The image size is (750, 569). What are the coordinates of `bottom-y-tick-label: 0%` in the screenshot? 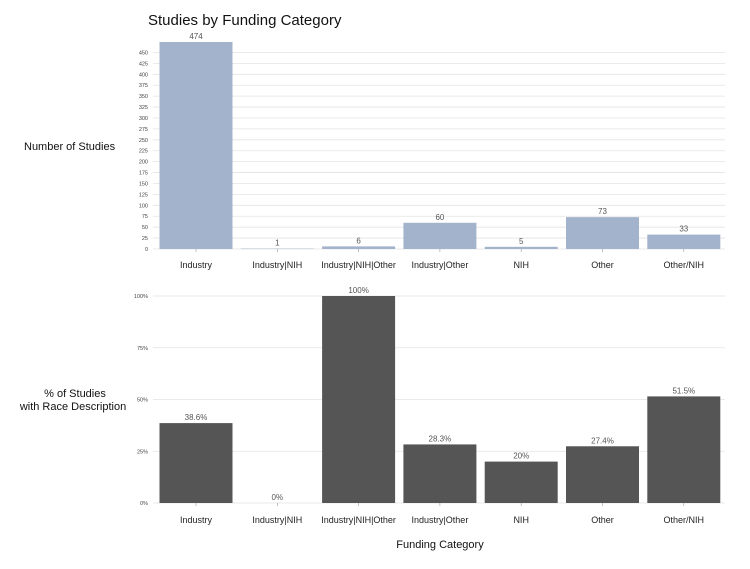 It's located at (144, 504).